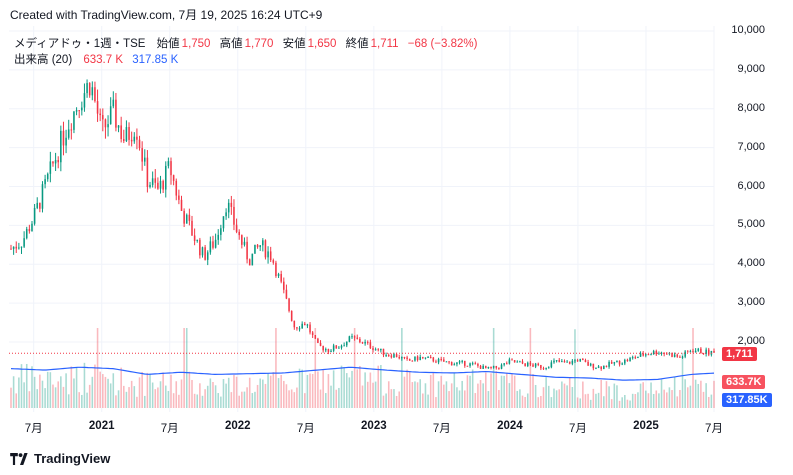 This screenshot has width=793, height=475. Describe the element at coordinates (155, 60) in the screenshot. I see `volume-ma-value: 317.85 K` at that location.